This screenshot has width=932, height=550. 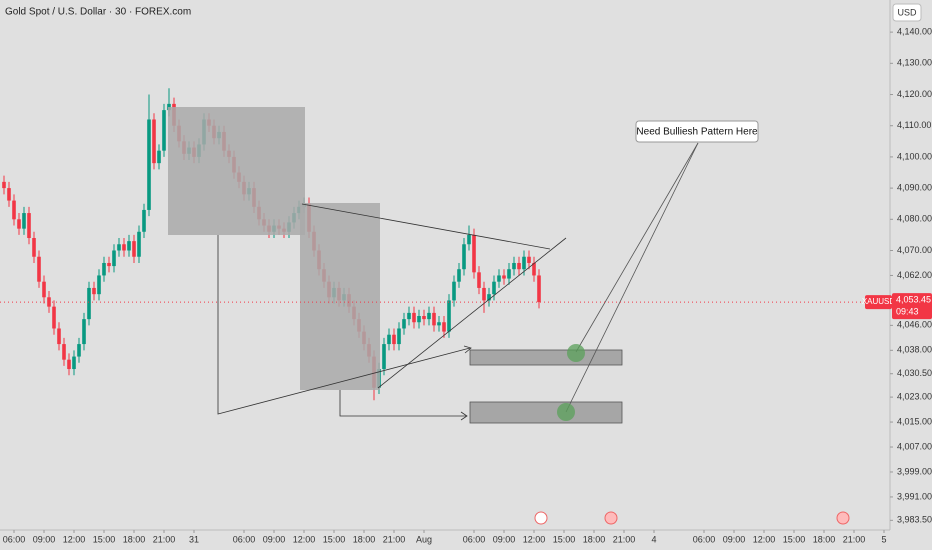 I want to click on currency-box, so click(x=907, y=12).